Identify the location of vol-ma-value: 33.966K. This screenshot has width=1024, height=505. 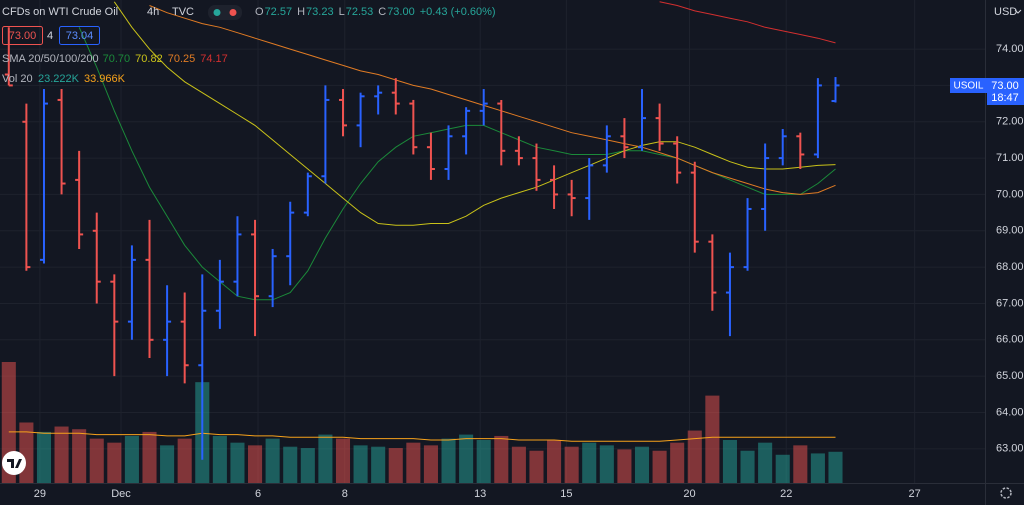
(105, 79).